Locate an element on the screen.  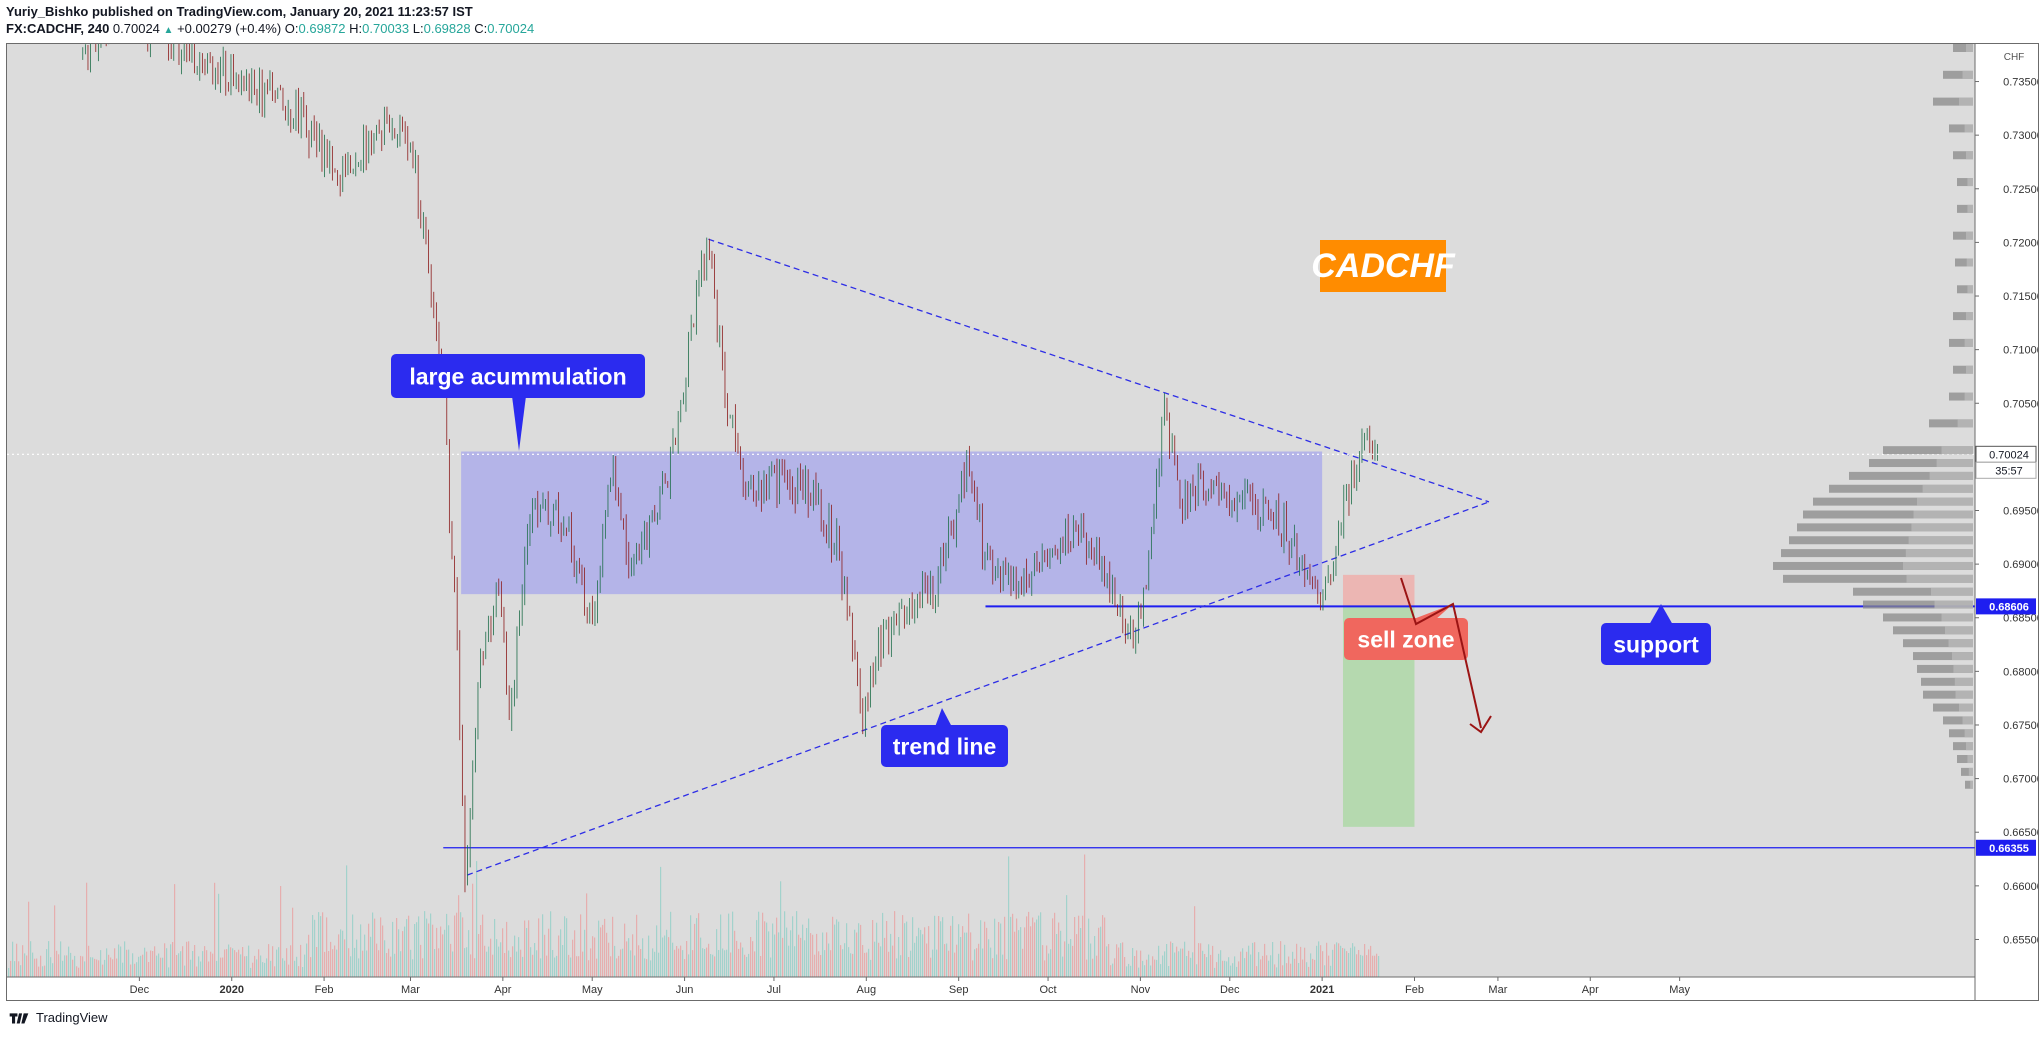
sell-arrow-head is located at coordinates (1480, 724).